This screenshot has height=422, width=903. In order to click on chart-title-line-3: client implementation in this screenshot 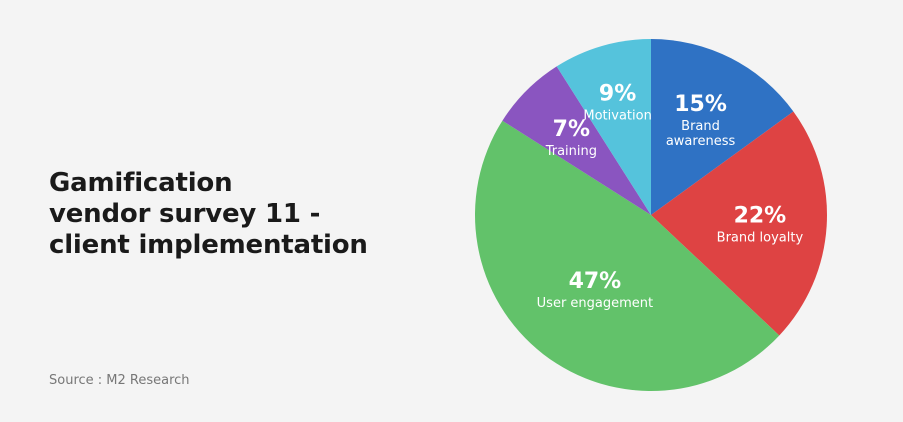, I will do `click(208, 245)`.